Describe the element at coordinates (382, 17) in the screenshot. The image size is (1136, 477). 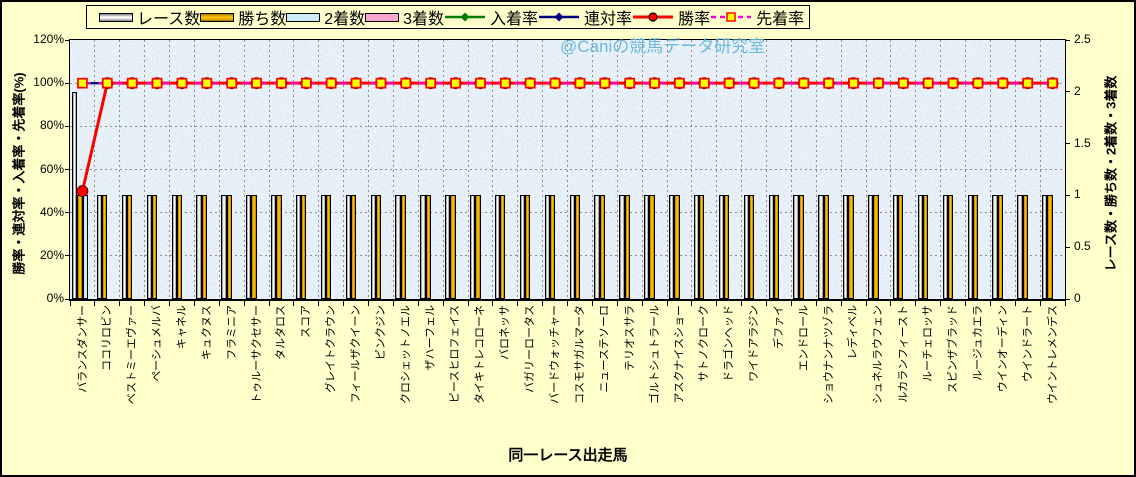
I see `legend-swatch-thirds` at that location.